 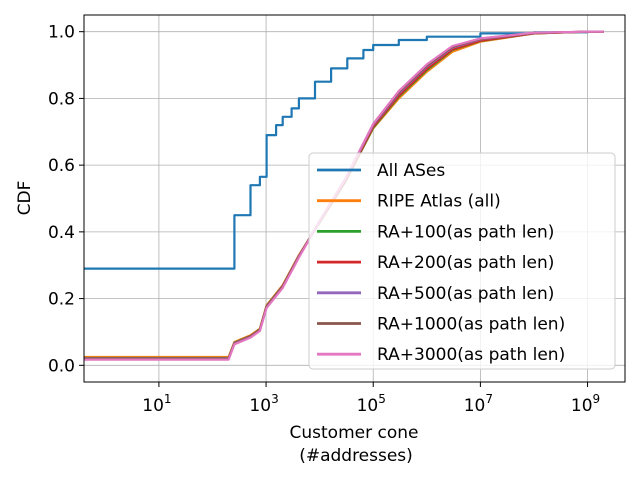 What do you see at coordinates (439, 202) in the screenshot?
I see `legend-label: RIPE Atlas (all)` at bounding box center [439, 202].